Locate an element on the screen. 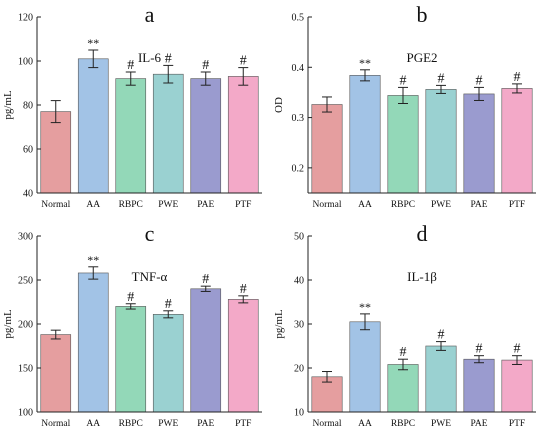 The width and height of the screenshot is (550, 431). panel-letter: b is located at coordinates (422, 14).